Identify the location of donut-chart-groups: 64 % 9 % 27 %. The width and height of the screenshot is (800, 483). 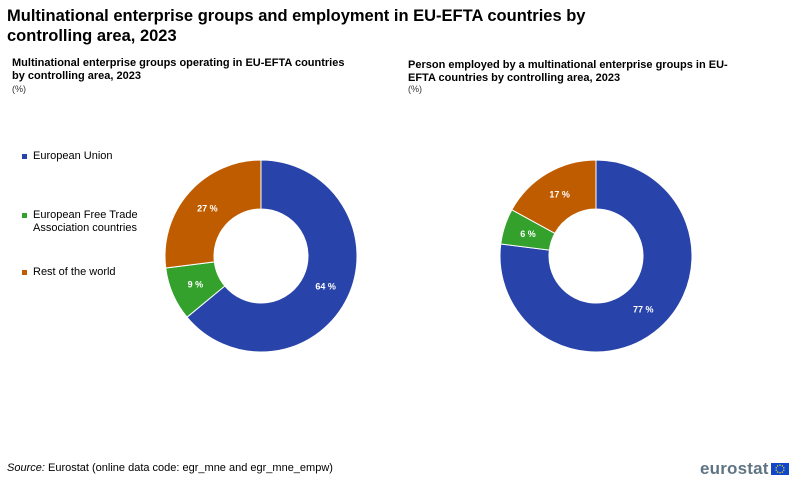
(261, 256).